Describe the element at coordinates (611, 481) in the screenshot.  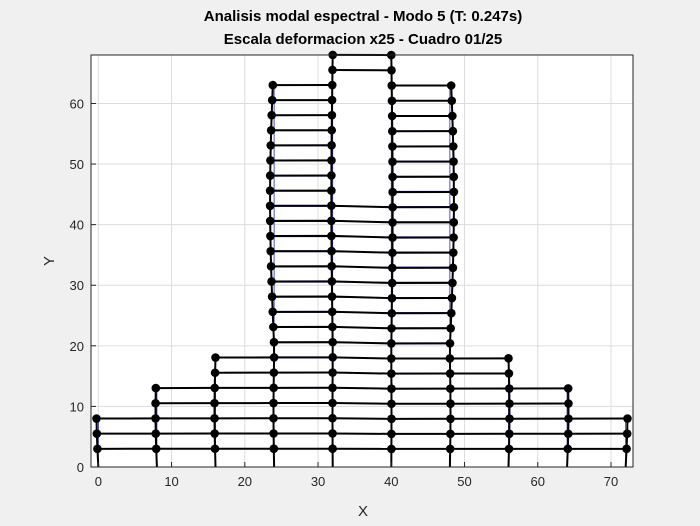
I see `x-tick-label: 70` at that location.